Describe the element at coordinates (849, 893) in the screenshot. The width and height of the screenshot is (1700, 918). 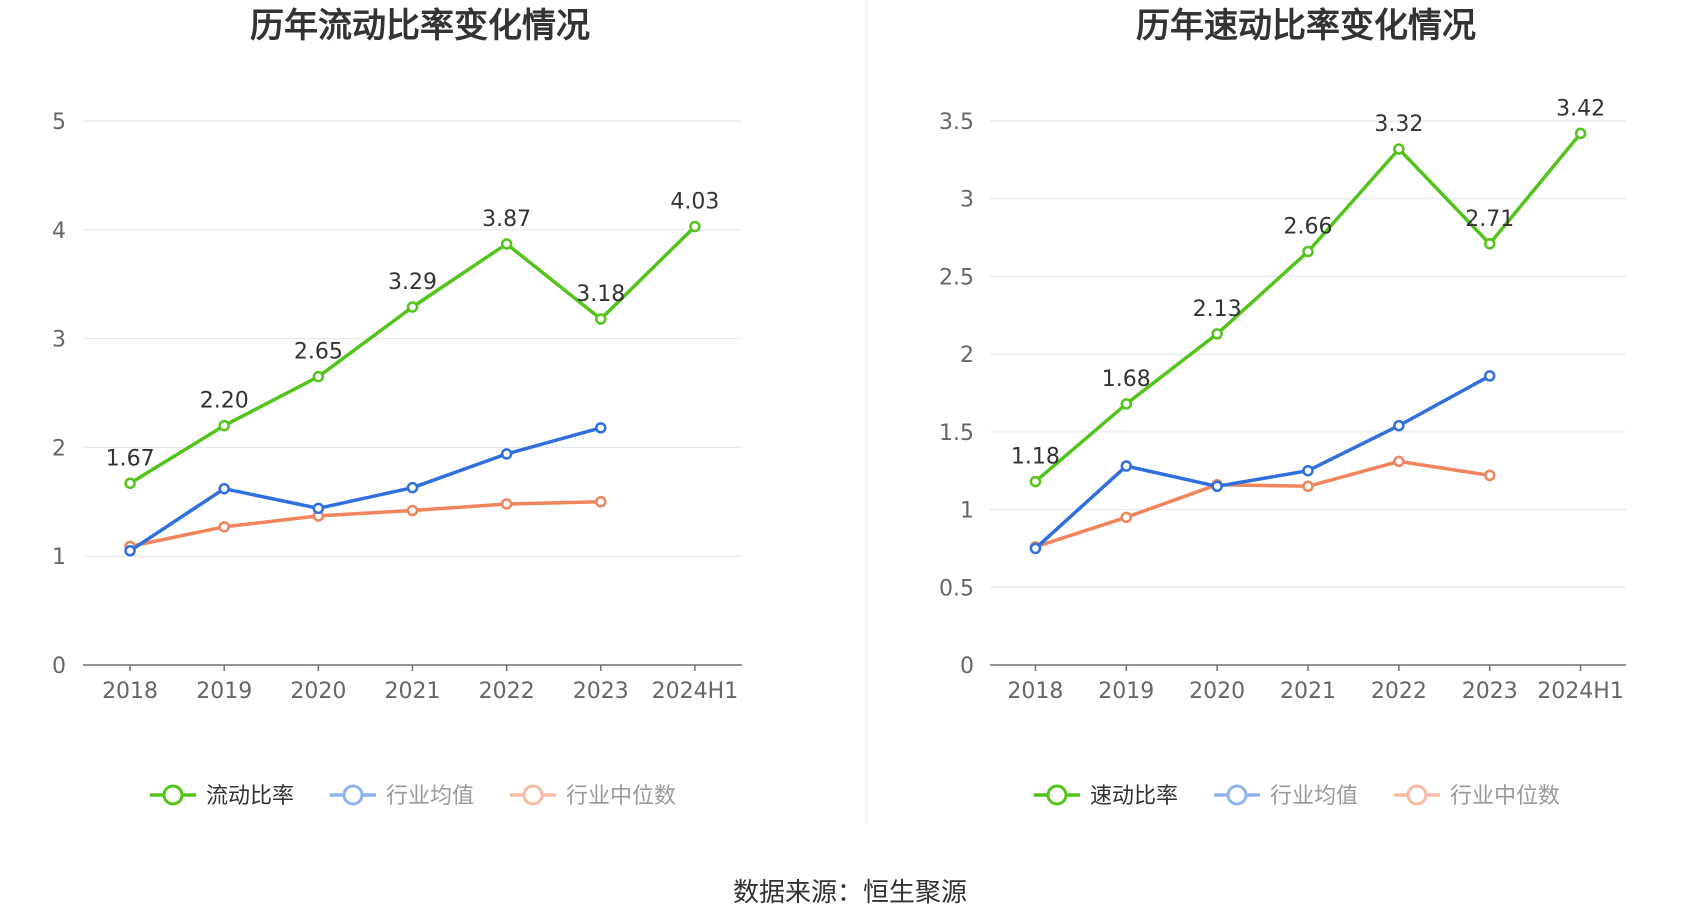
I see `data-source-note: 数据来源：恒生聚源` at that location.